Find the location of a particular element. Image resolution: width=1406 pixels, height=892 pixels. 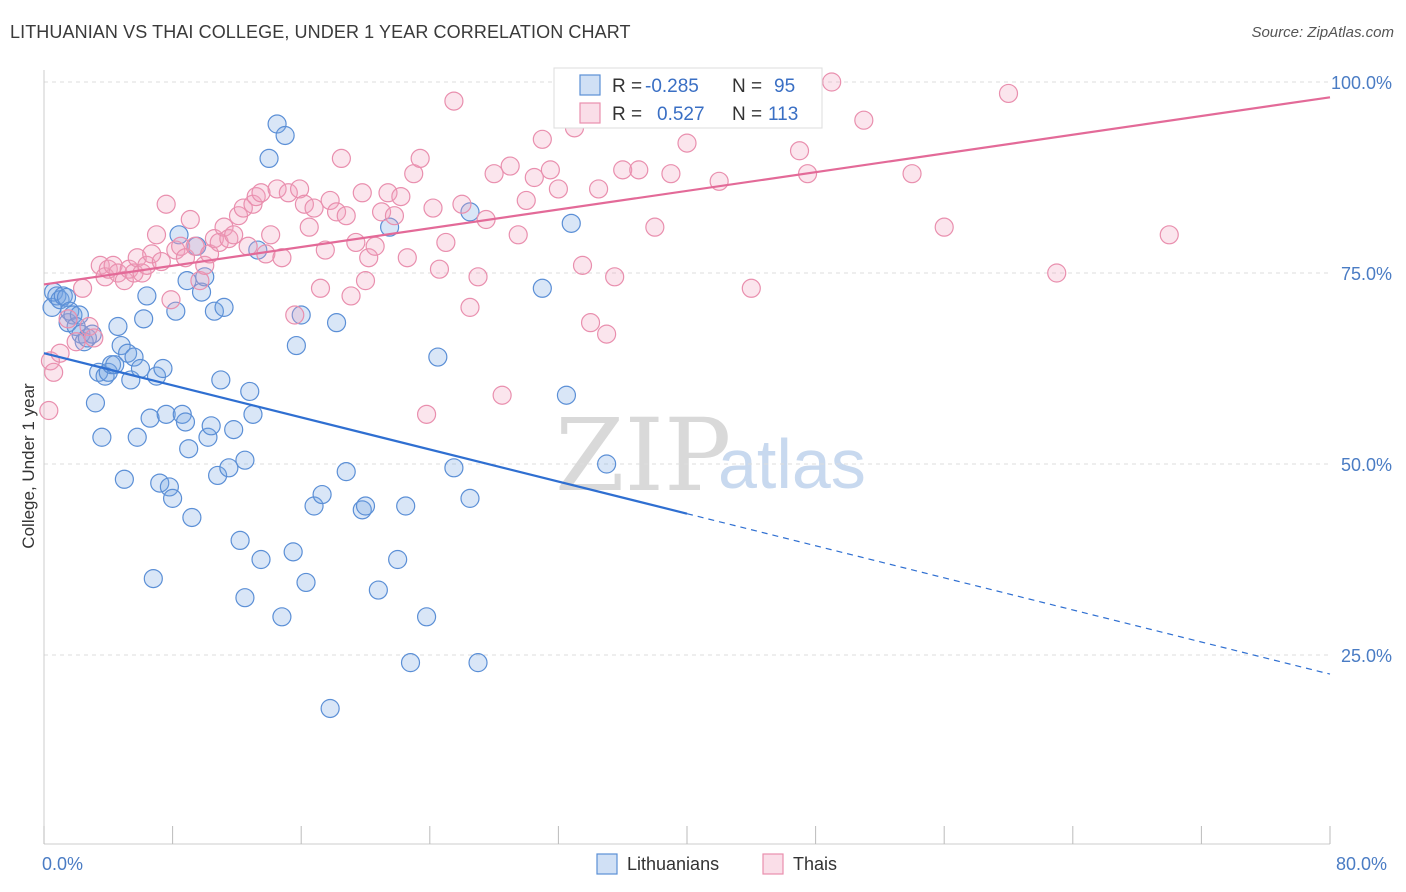

y-tick-label-3: 100.0% is located at coordinates (1361, 83).